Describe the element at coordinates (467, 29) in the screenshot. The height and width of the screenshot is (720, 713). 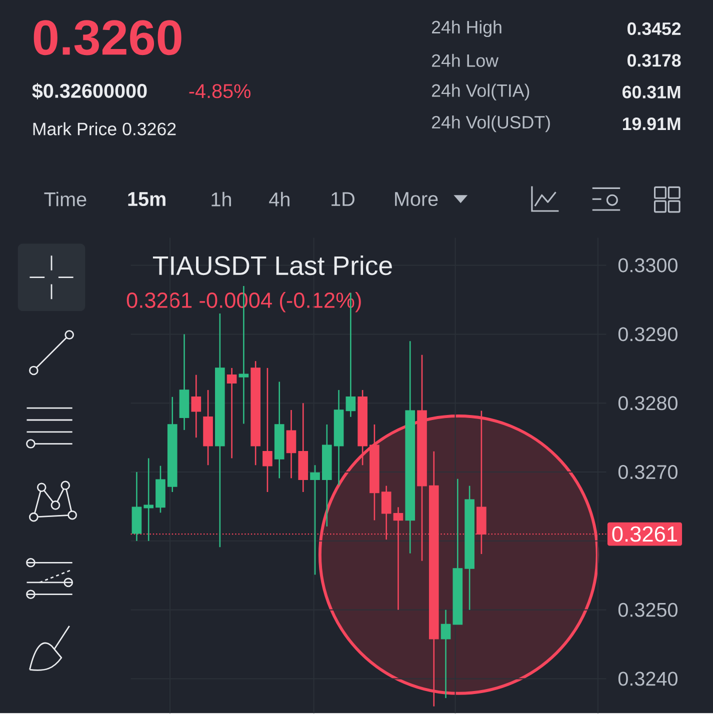
I see `text: 24h High` at that location.